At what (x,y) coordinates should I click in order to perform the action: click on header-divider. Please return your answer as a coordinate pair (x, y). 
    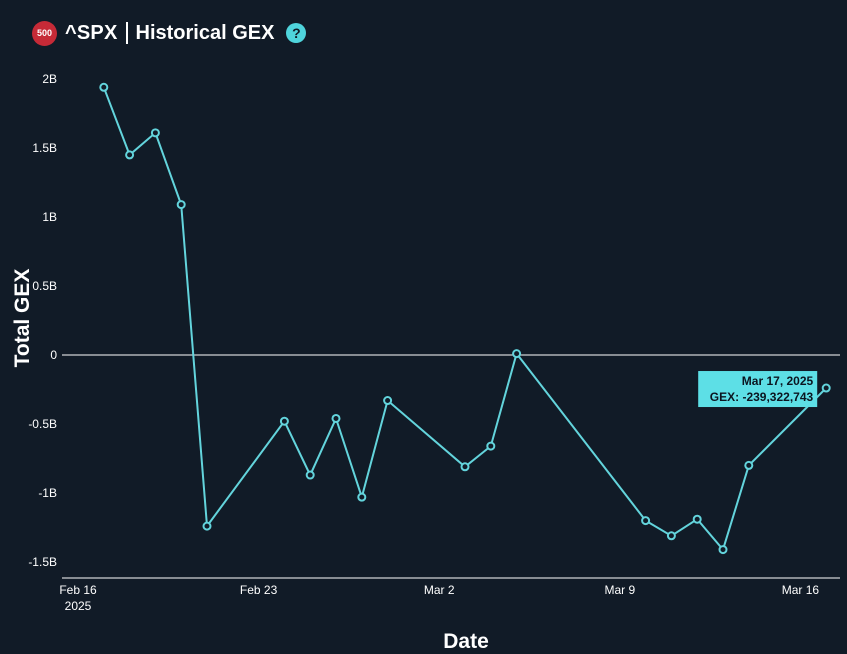
    Looking at the image, I should click on (126, 33).